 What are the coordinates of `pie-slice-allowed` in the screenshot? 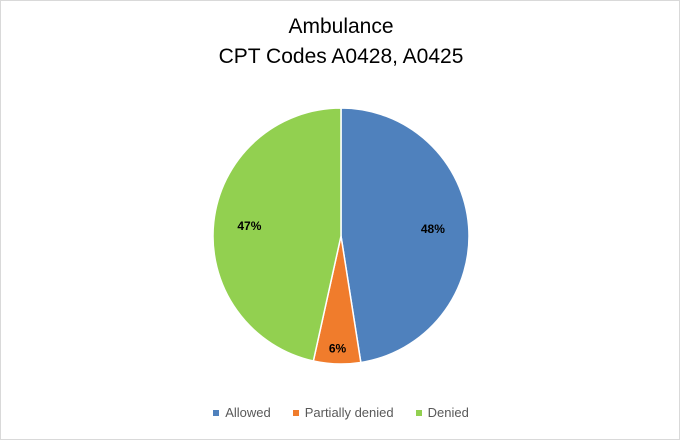 It's located at (405, 235).